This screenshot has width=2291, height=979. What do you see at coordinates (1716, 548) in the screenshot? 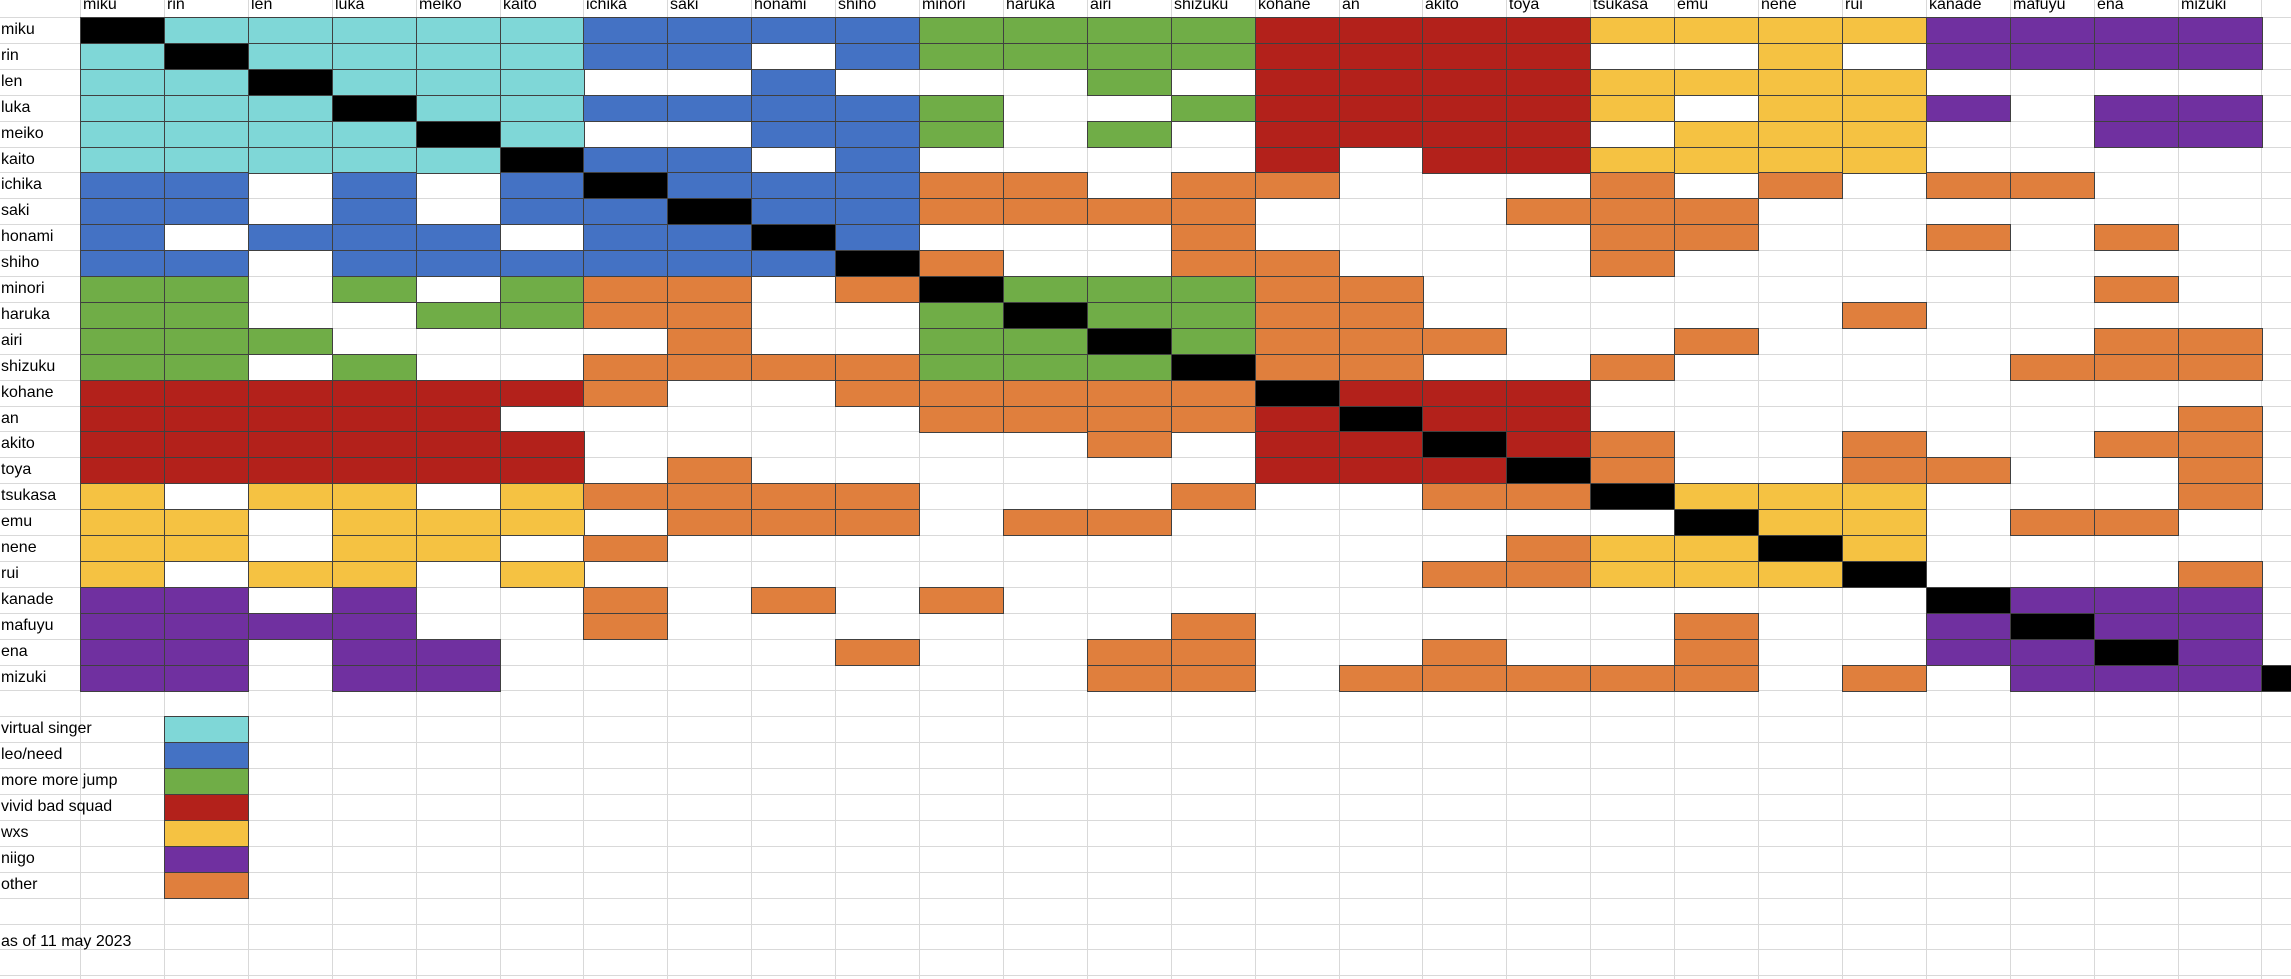
I see `matrix-cell-nene-emu` at bounding box center [1716, 548].